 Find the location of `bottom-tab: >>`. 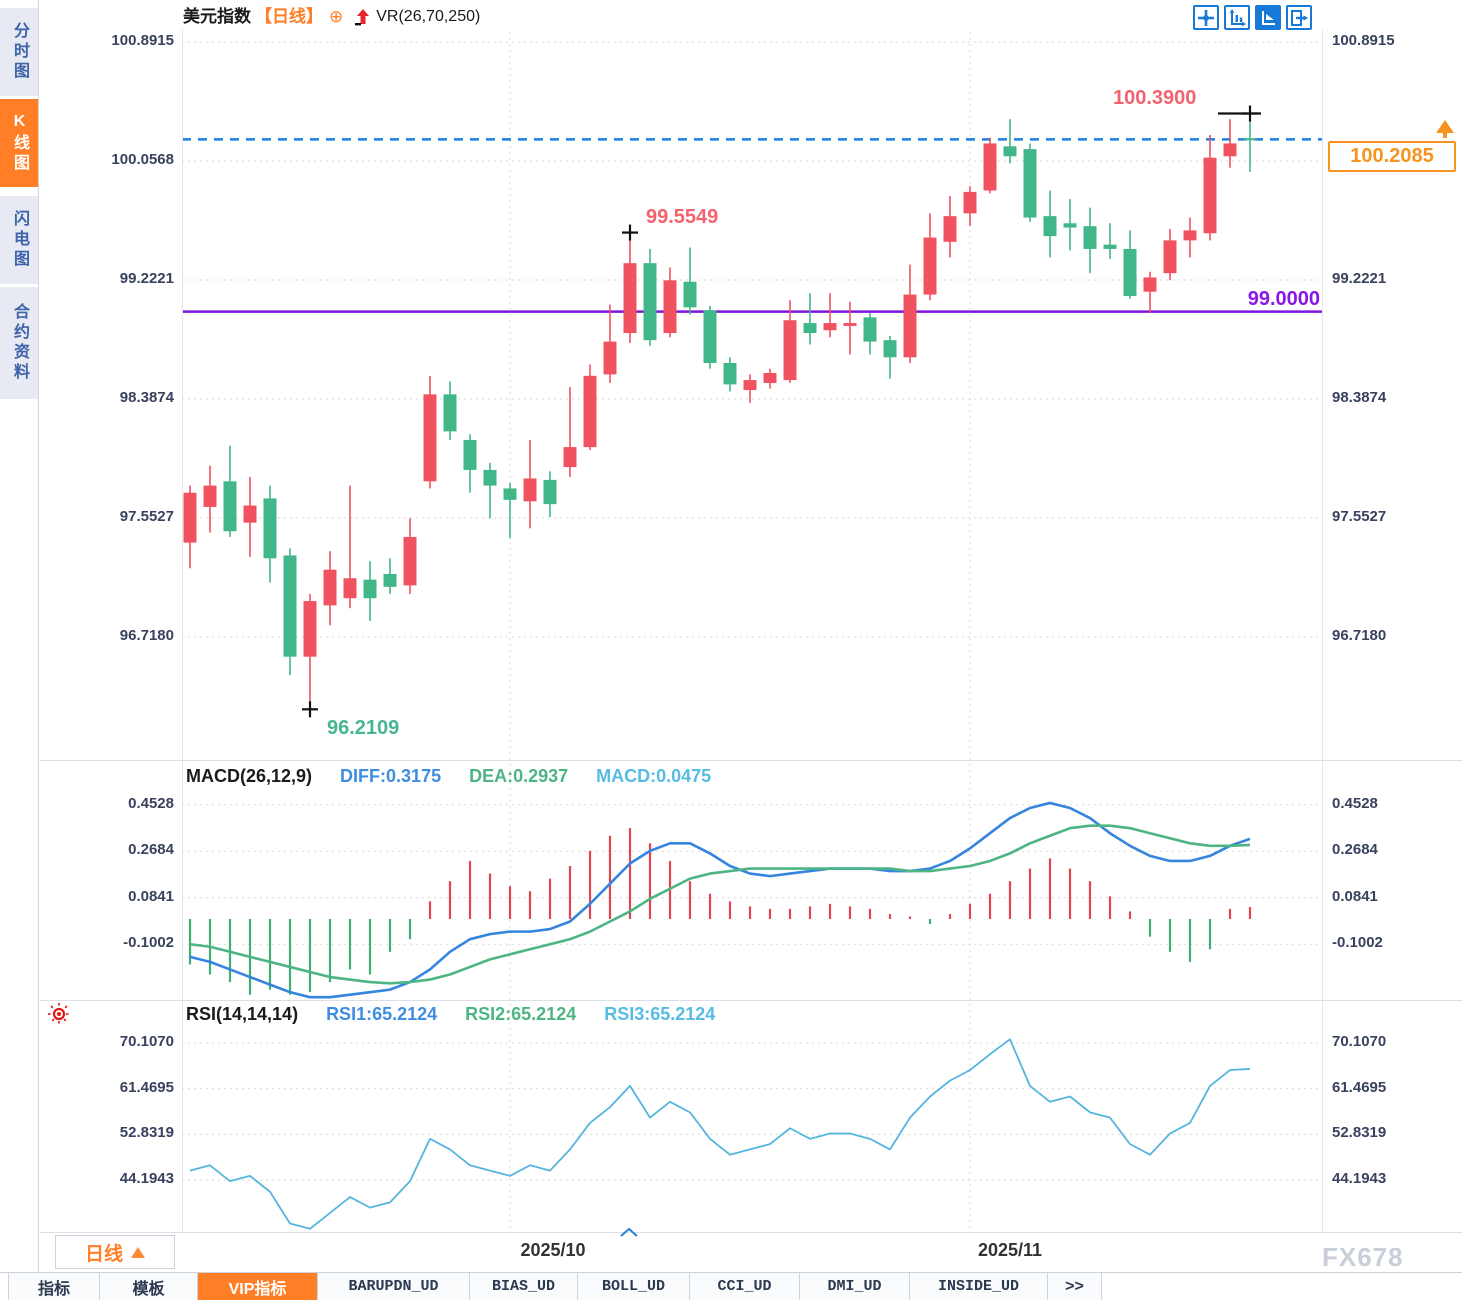

bottom-tab: >> is located at coordinates (1075, 1286).